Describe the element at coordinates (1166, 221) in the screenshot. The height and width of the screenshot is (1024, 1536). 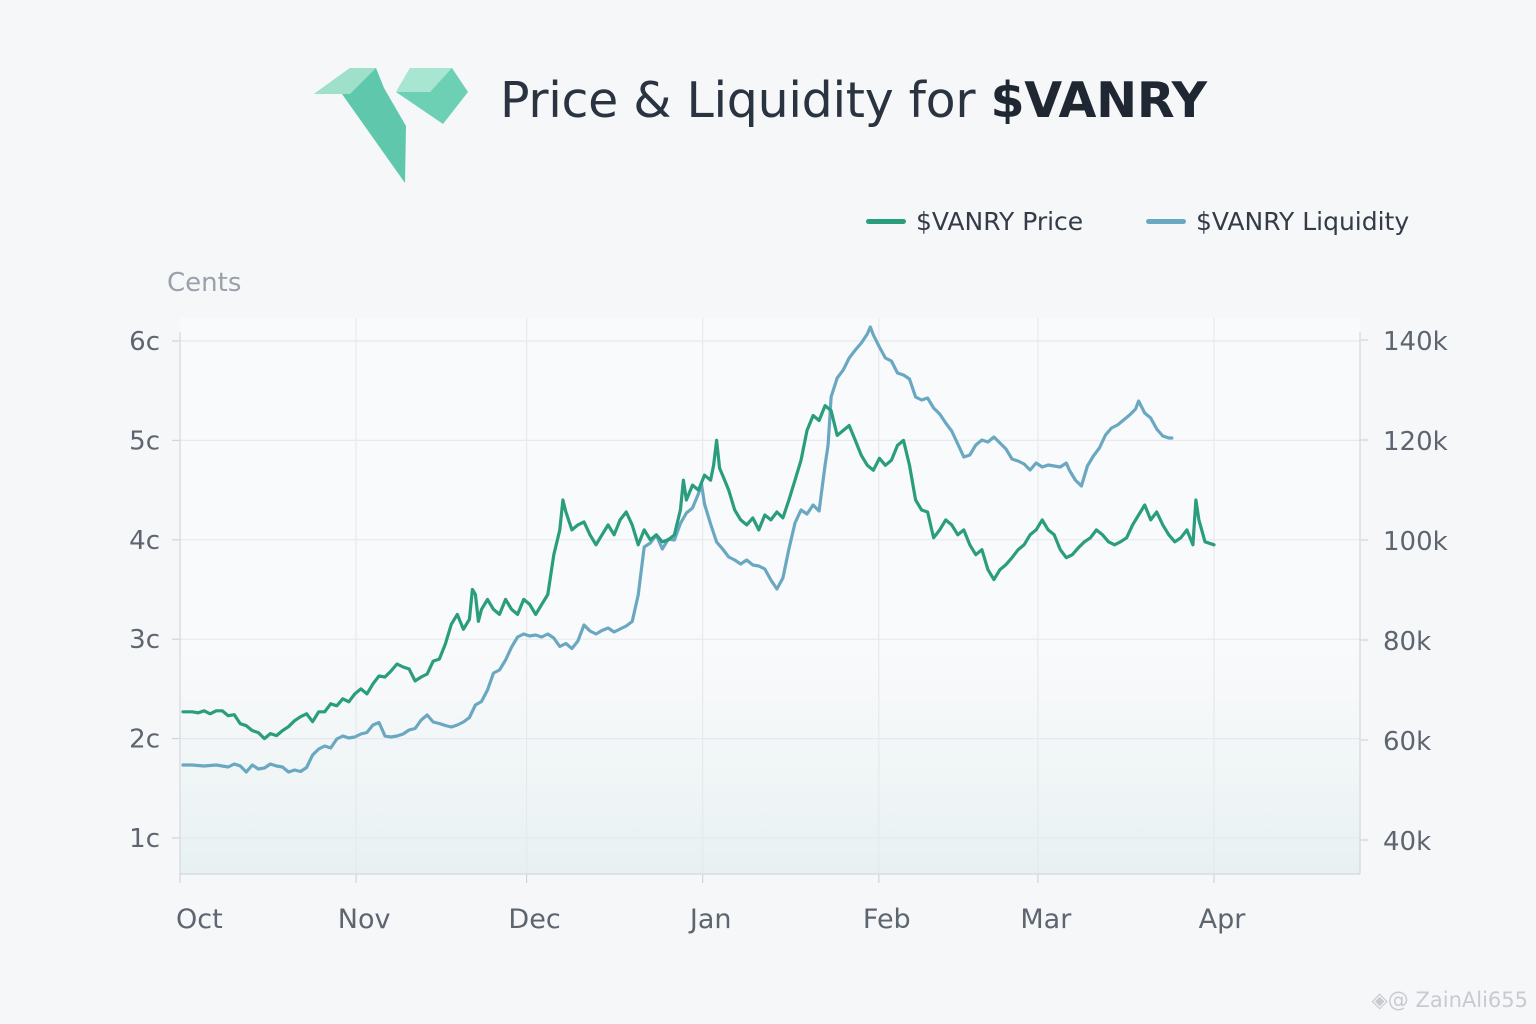
I see `legend-swatch-liquidity` at that location.